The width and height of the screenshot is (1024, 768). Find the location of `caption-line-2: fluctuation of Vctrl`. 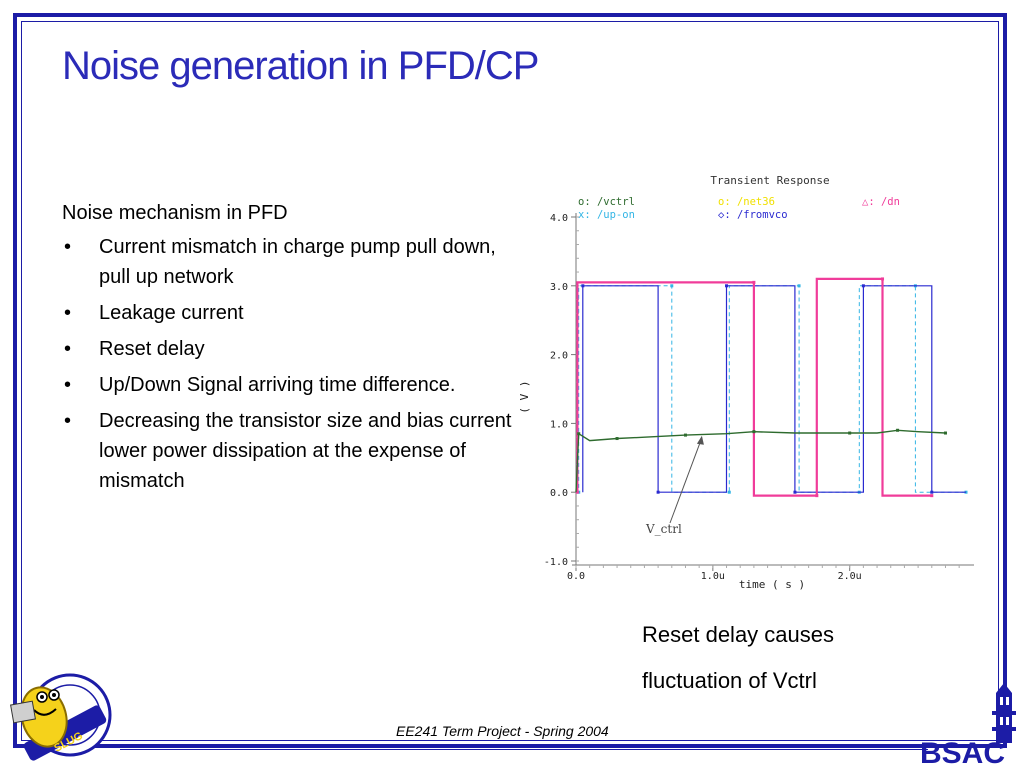

caption-line-2: fluctuation of Vctrl is located at coordinates (729, 680).